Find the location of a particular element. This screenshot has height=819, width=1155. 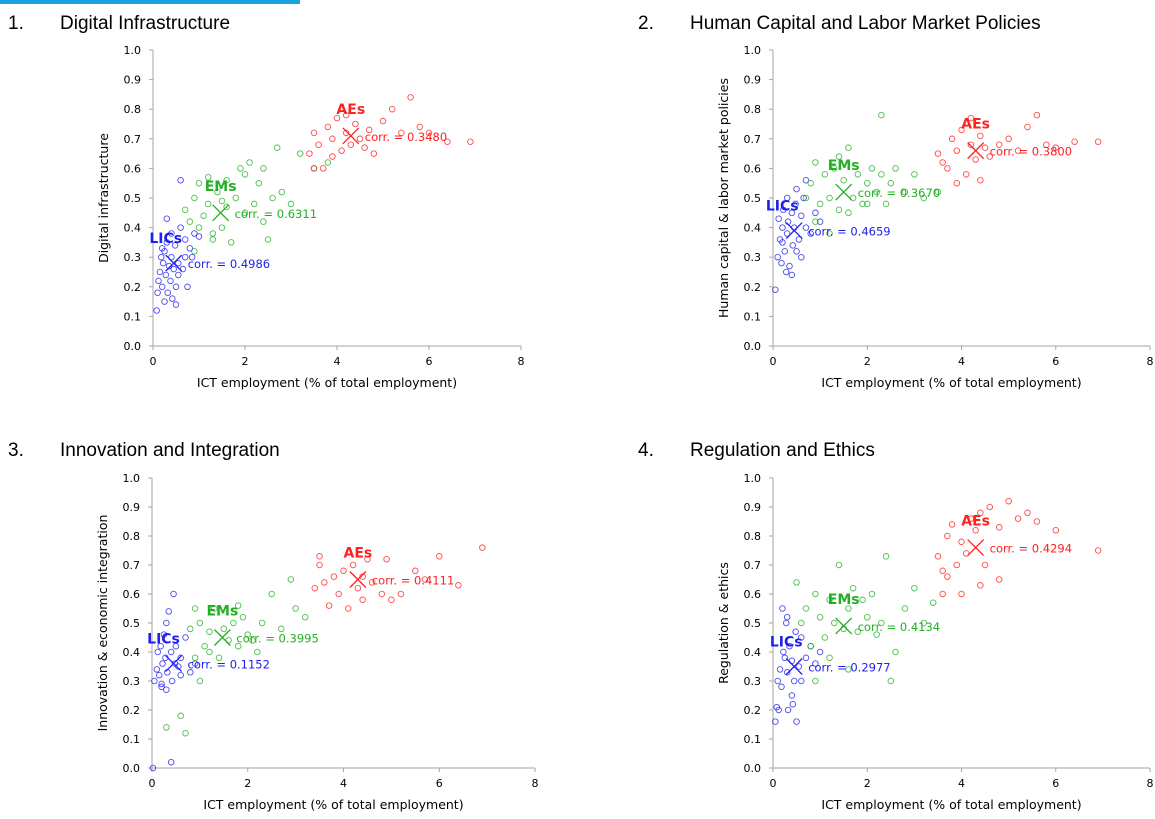

y-axis-label: Digital infrastructure is located at coordinates (103, 198).